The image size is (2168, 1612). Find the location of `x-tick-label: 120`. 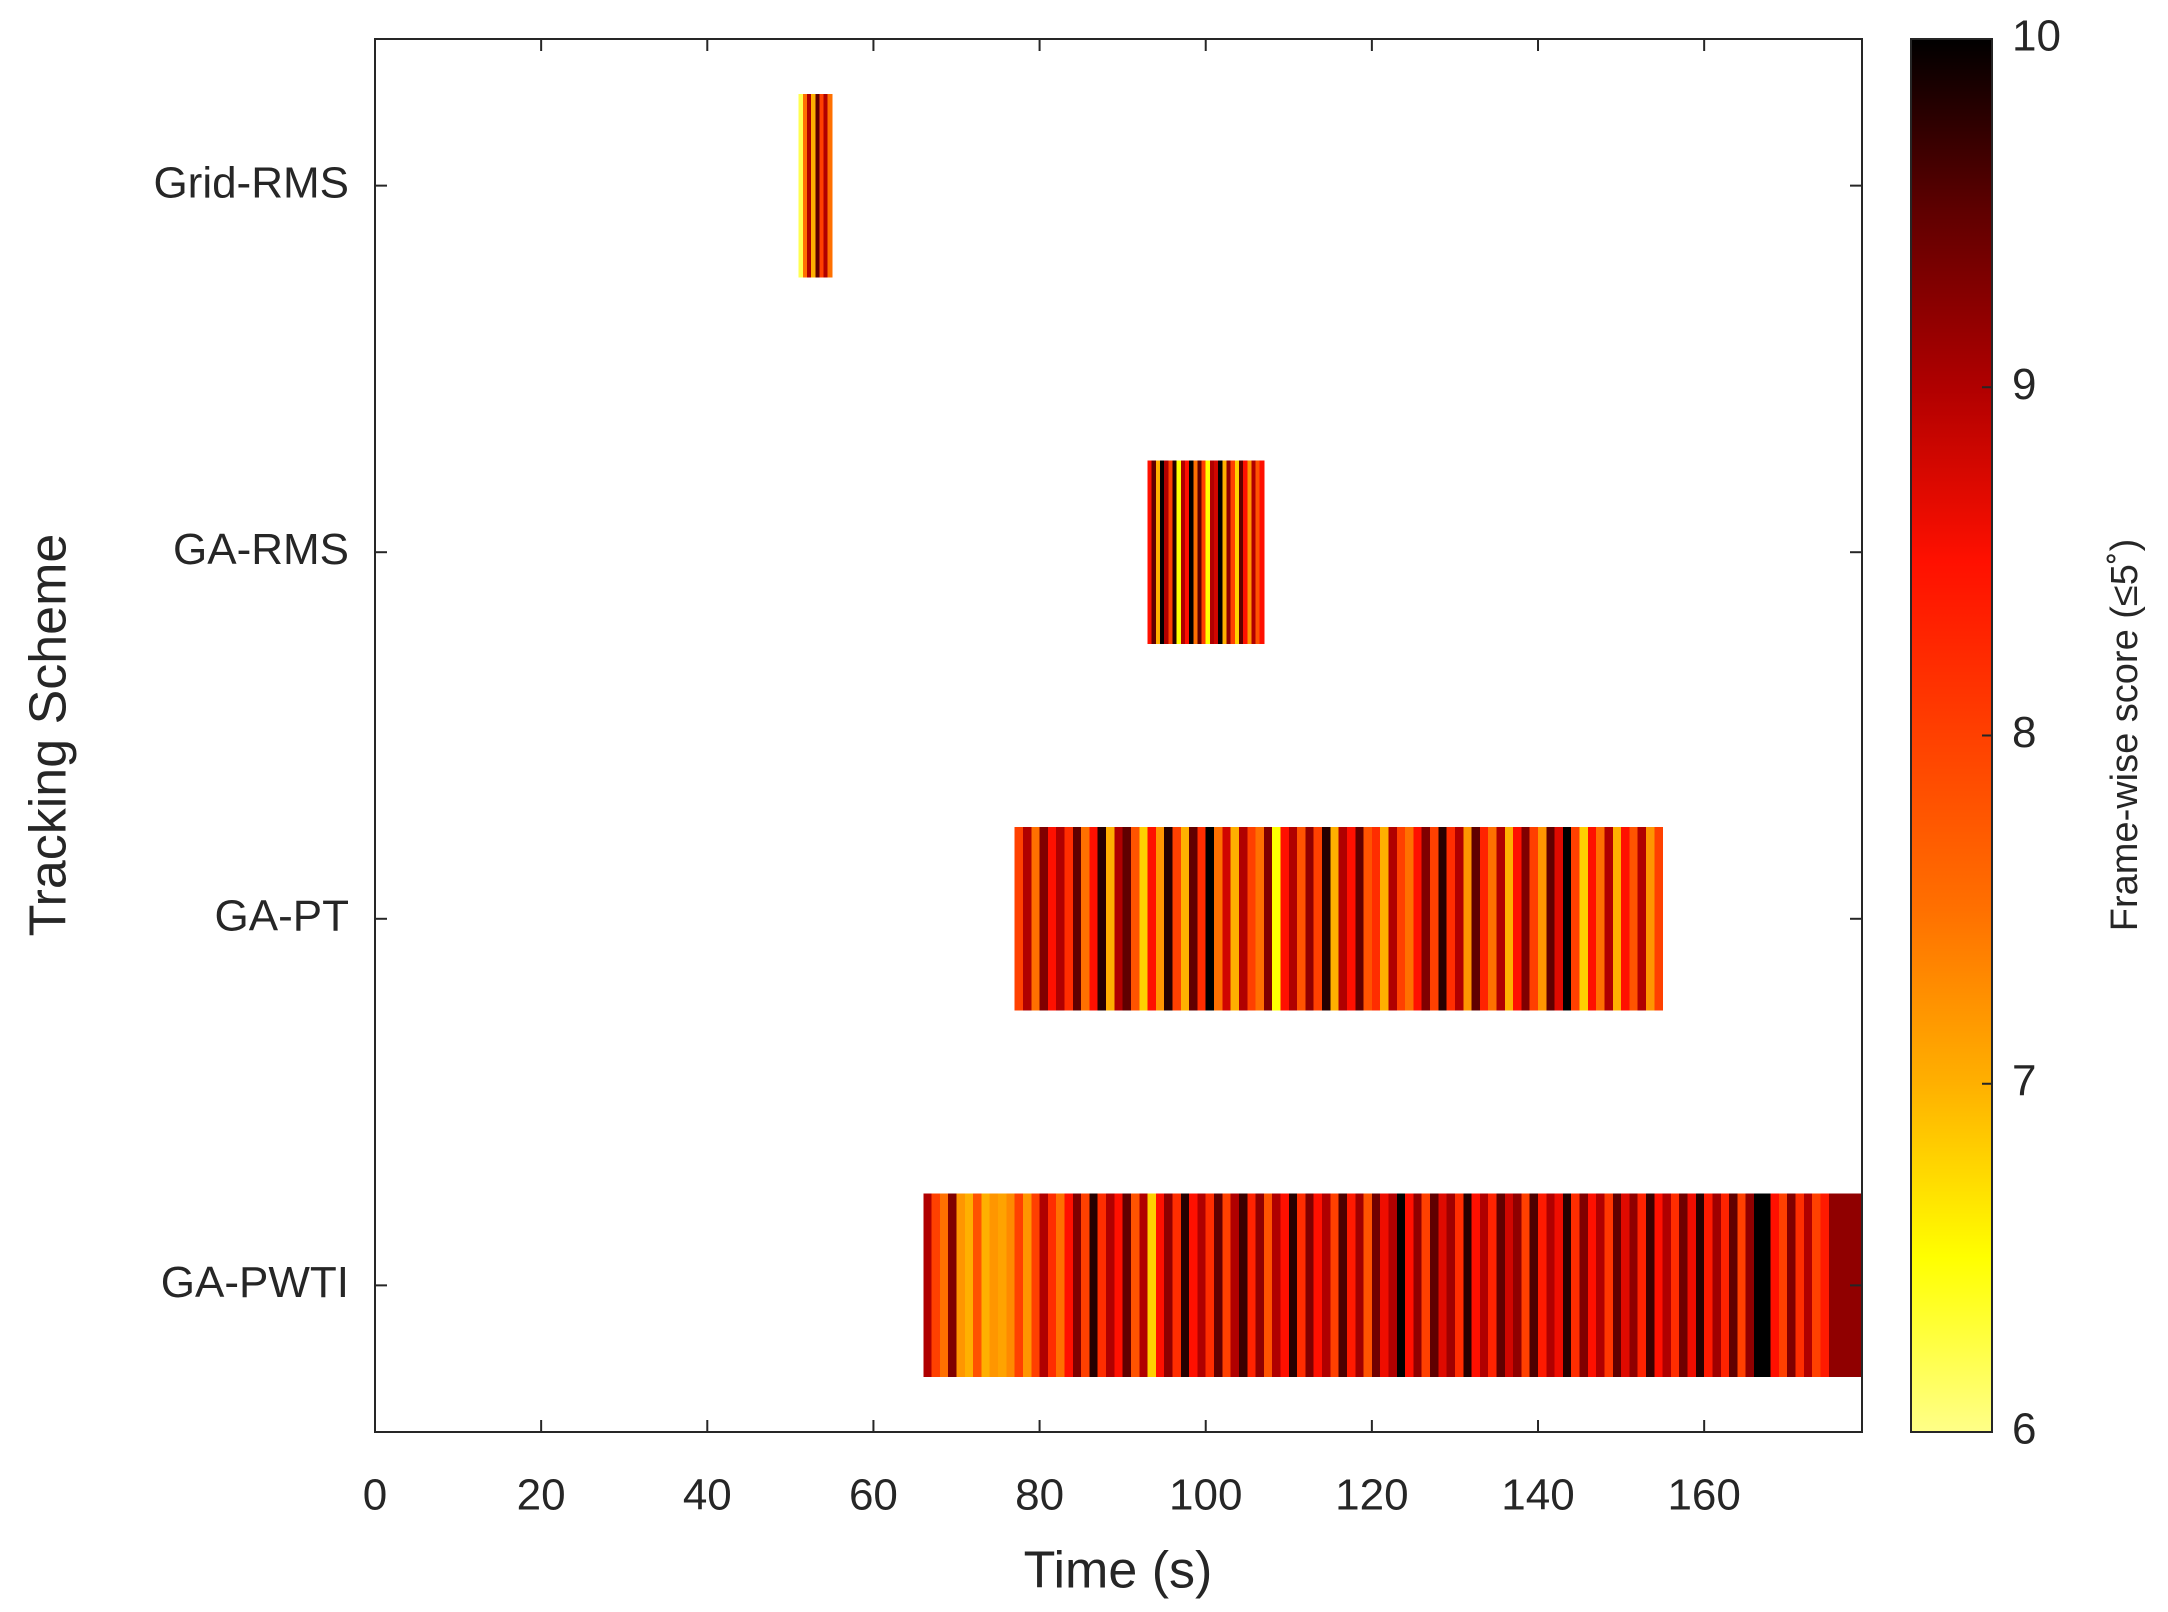

x-tick-label: 120 is located at coordinates (1371, 1495).